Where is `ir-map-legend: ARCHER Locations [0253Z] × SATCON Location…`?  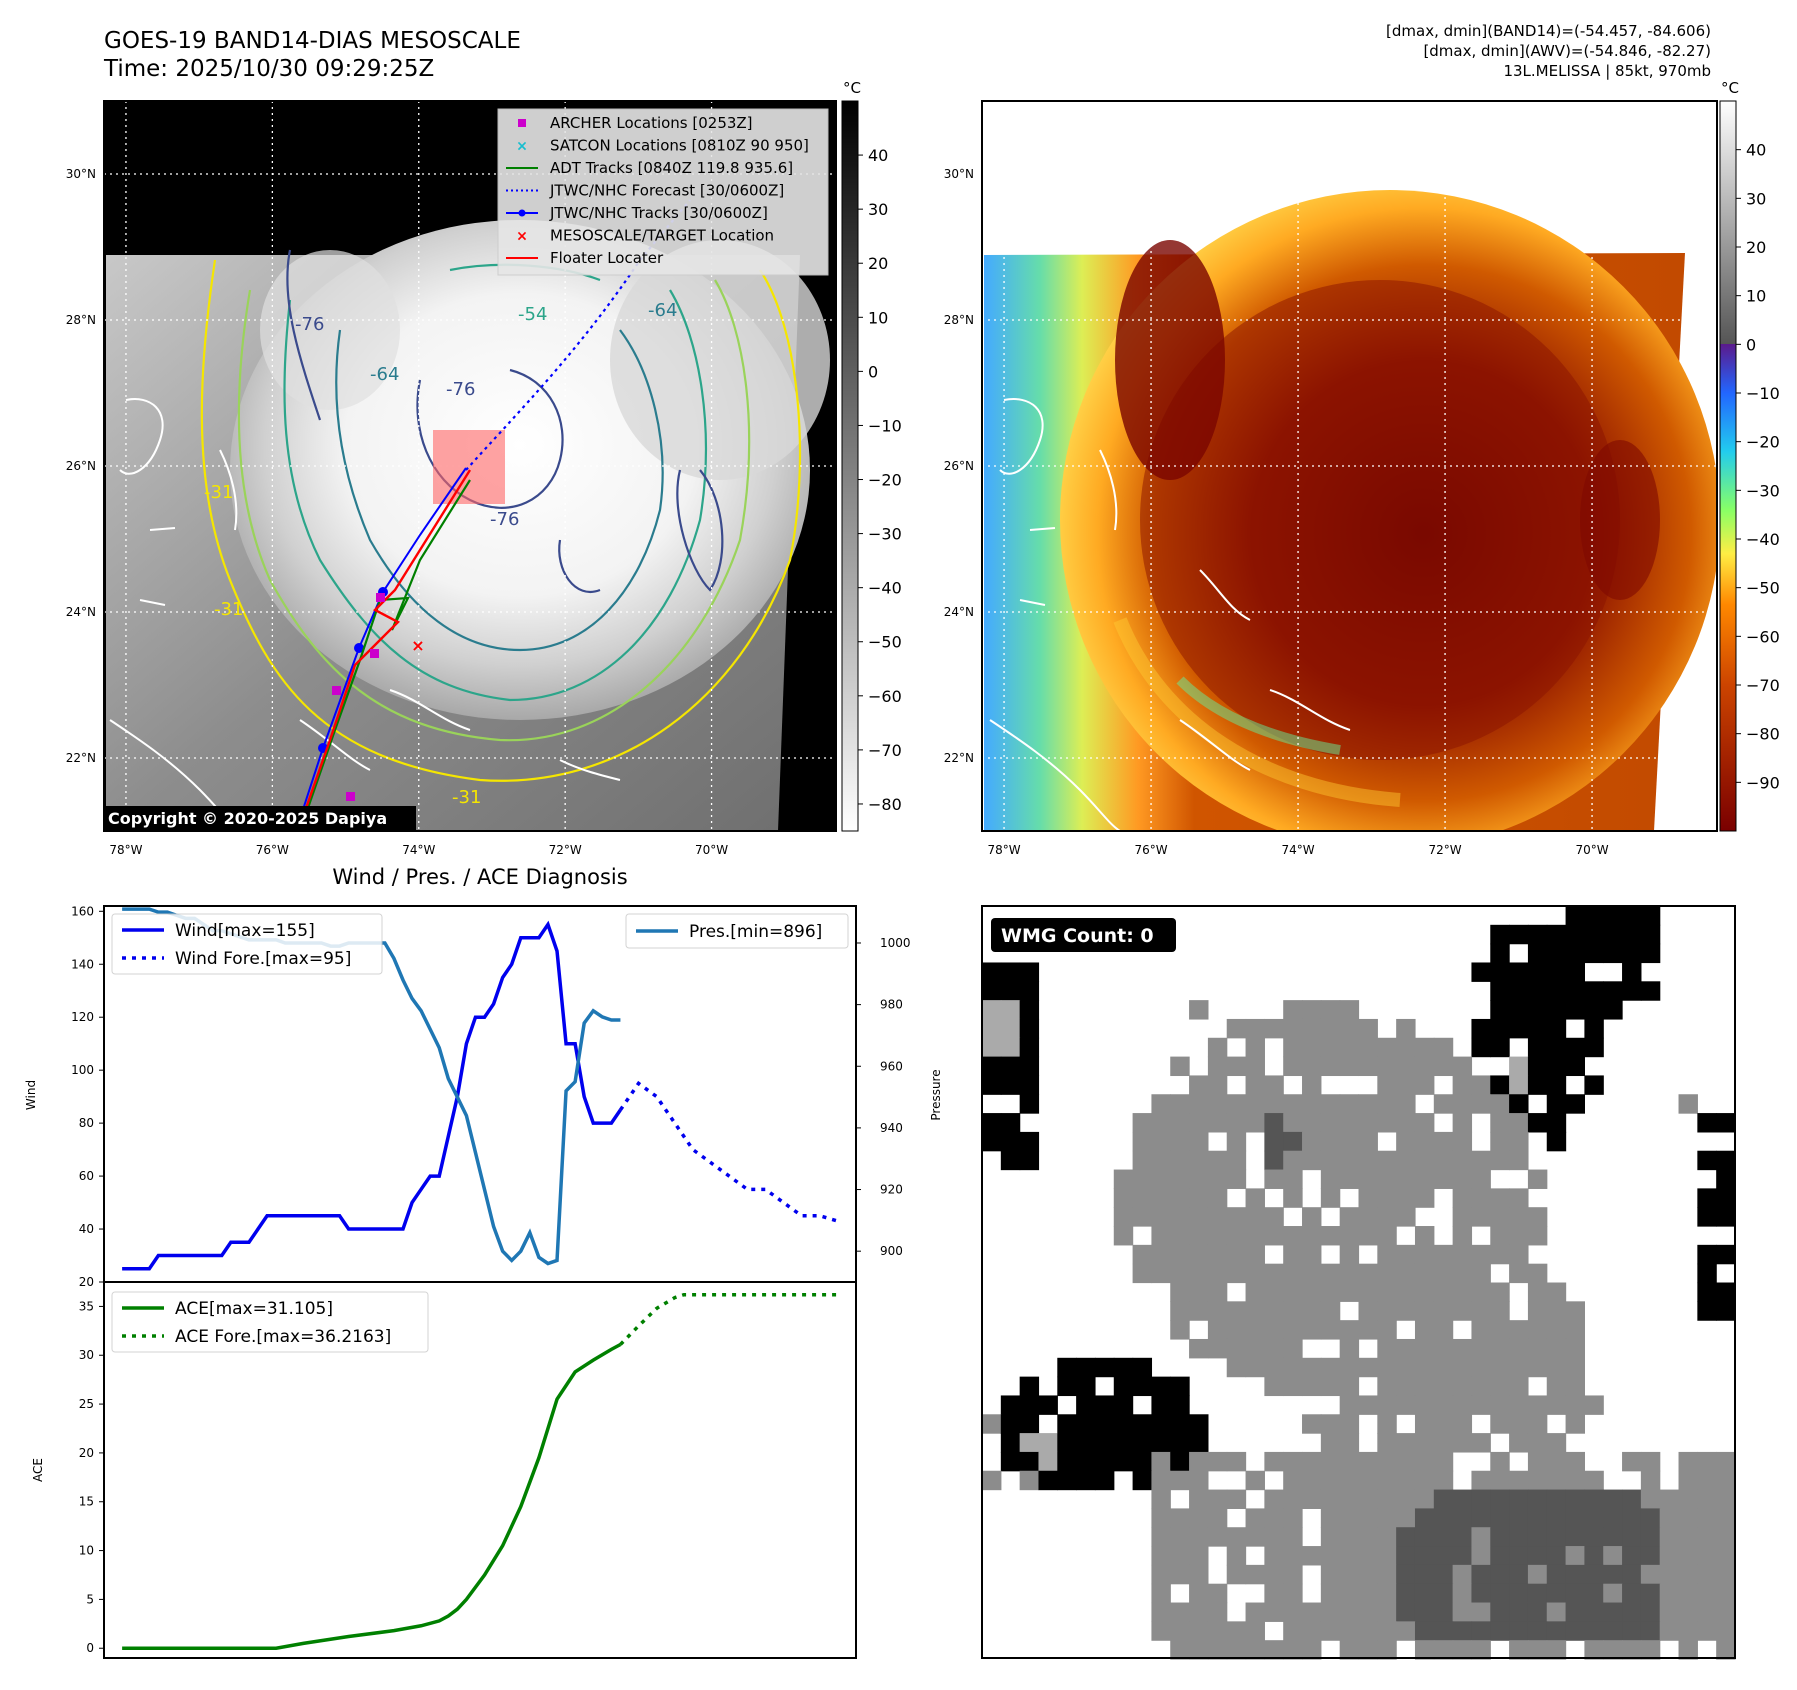
ir-map-legend: ARCHER Locations [0253Z] × SATCON Location… is located at coordinates (663, 192).